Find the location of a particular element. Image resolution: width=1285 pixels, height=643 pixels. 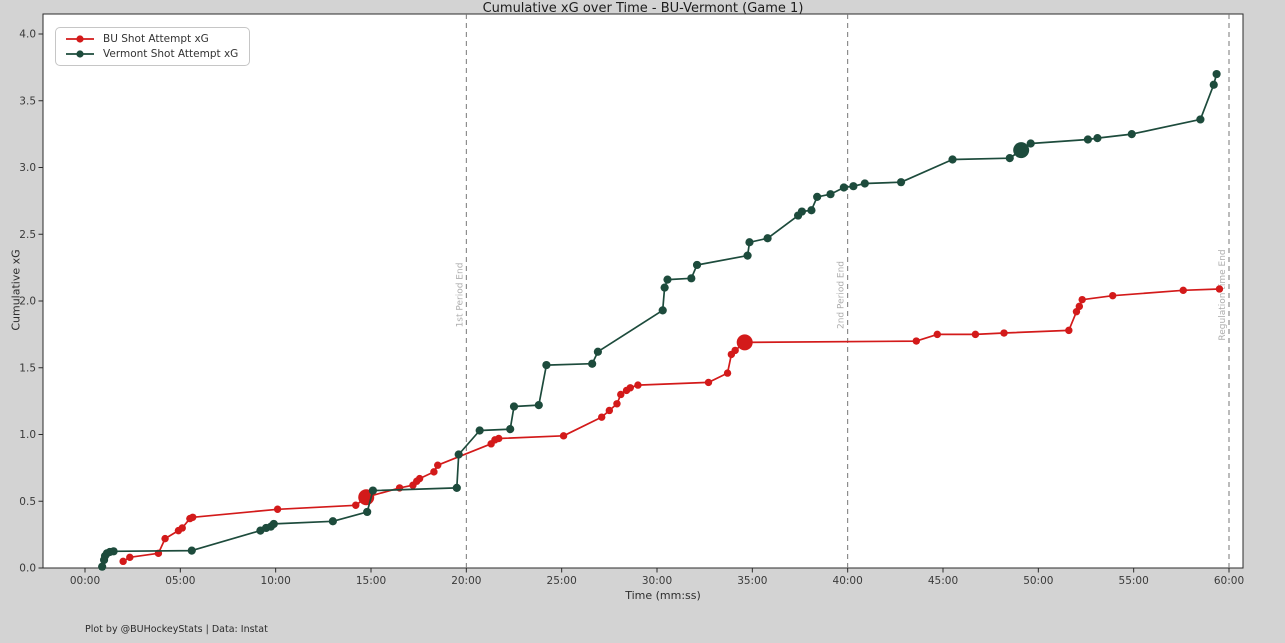

x-tick-label: 25:00 is located at coordinates (562, 581).